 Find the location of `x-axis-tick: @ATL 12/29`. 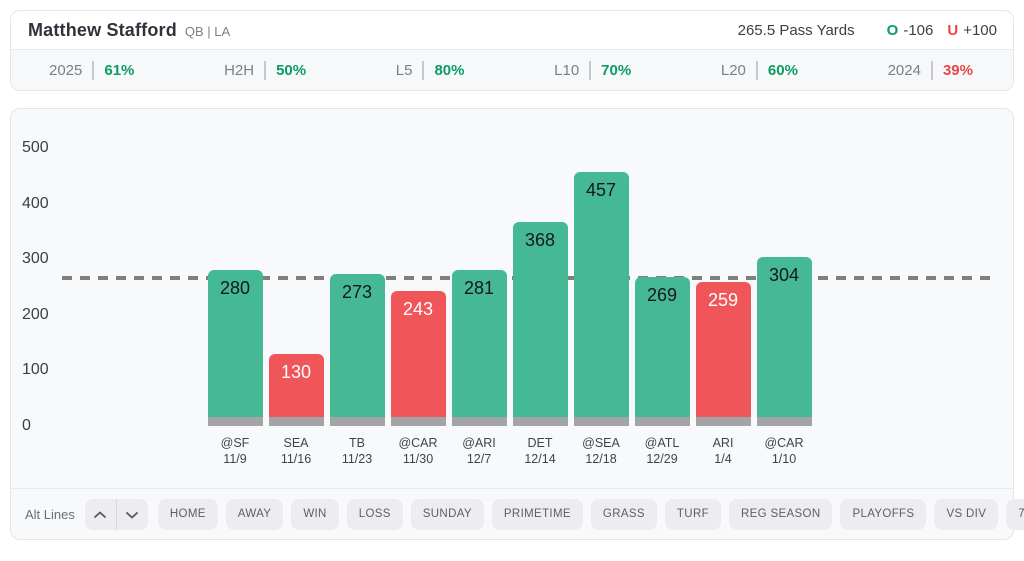

x-axis-tick: @ATL 12/29 is located at coordinates (662, 451).